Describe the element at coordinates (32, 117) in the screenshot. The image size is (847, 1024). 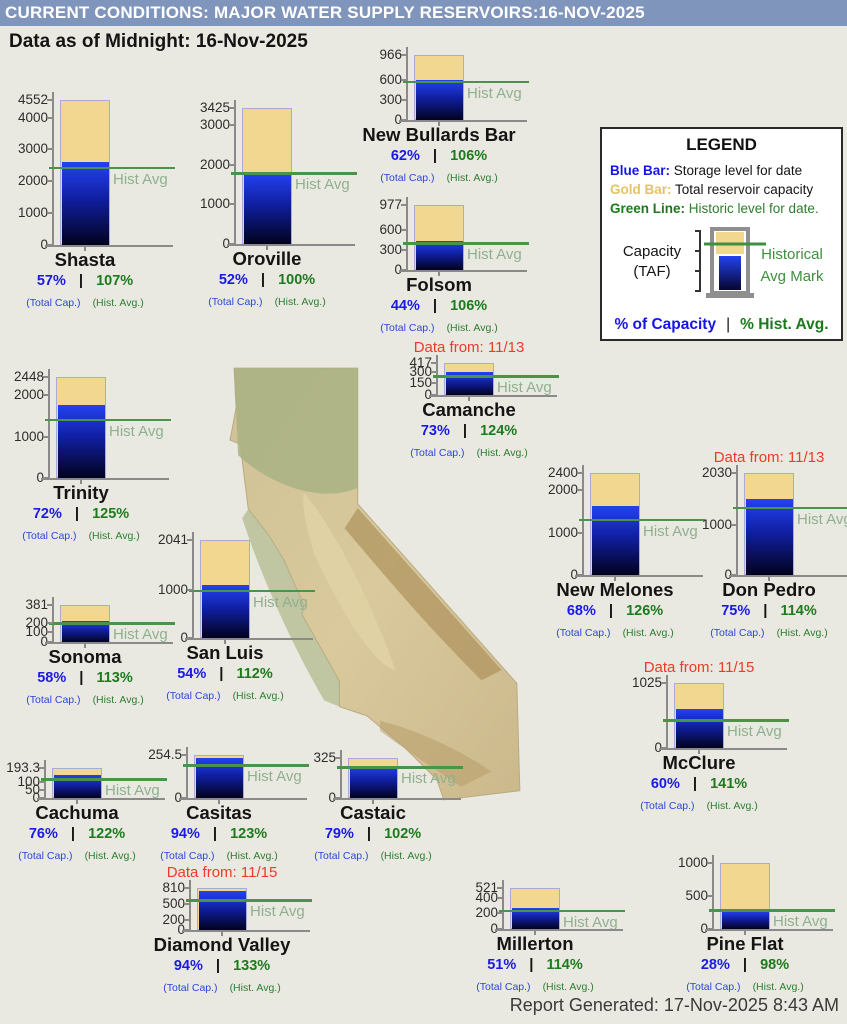
I see `tick-label: 4000` at that location.